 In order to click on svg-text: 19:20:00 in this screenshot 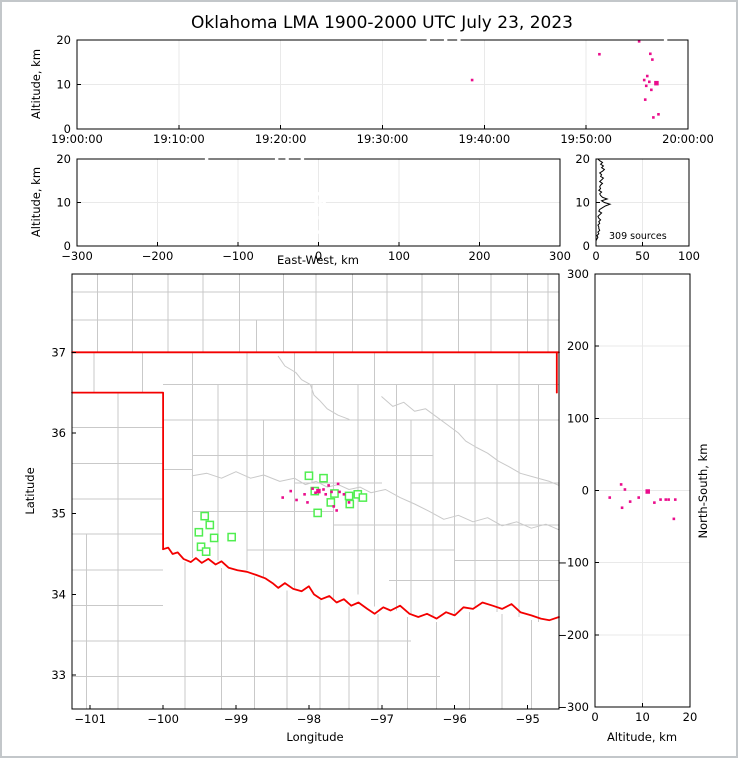, I will do `click(281, 139)`.